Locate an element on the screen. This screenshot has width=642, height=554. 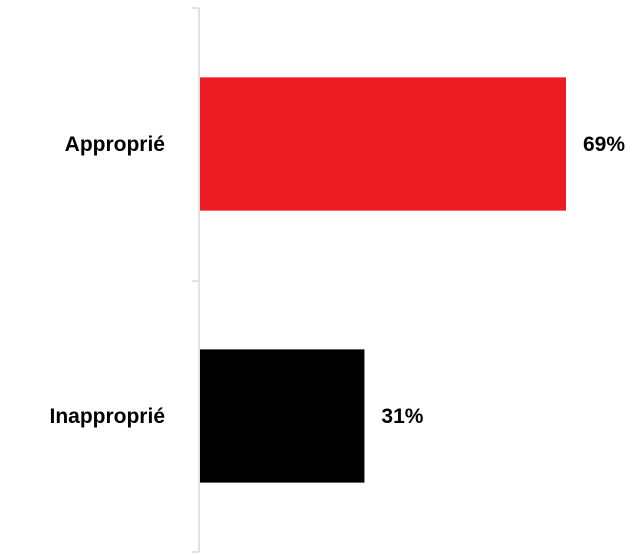
bar-approprie is located at coordinates (383, 144).